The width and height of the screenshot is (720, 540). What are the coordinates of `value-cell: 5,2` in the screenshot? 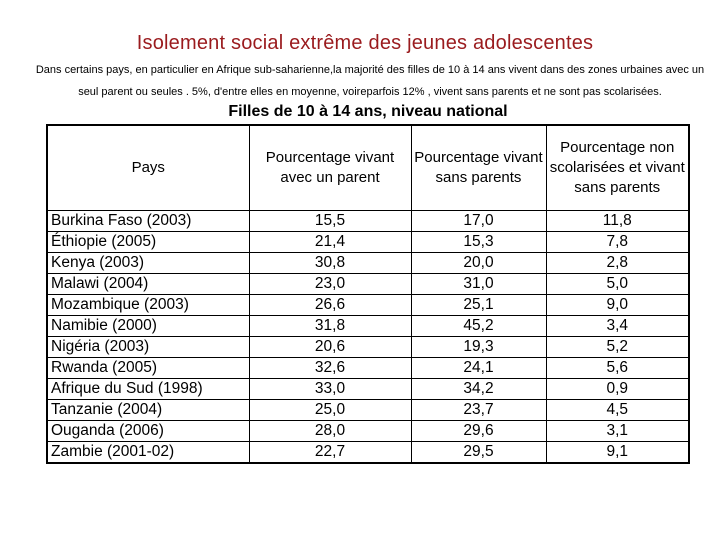 It's located at (617, 347).